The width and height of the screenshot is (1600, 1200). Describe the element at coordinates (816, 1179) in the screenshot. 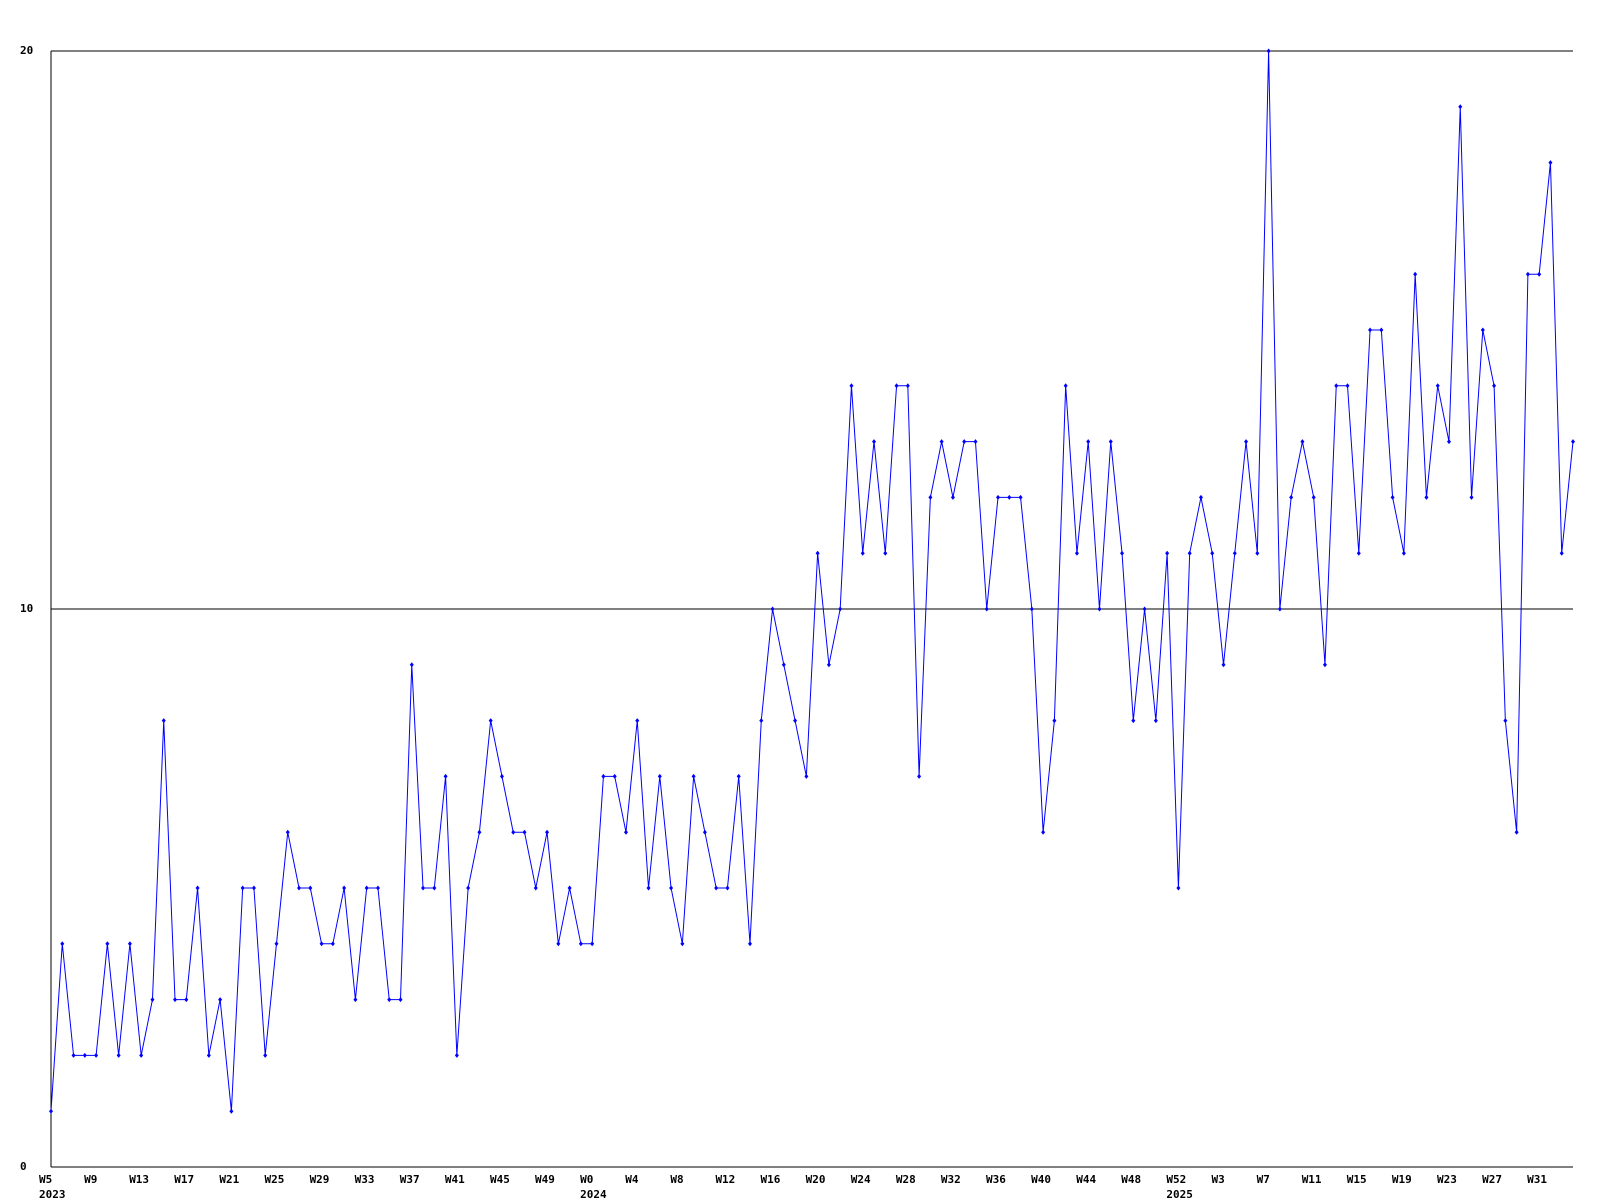

I see `x-tick-label: W20` at that location.